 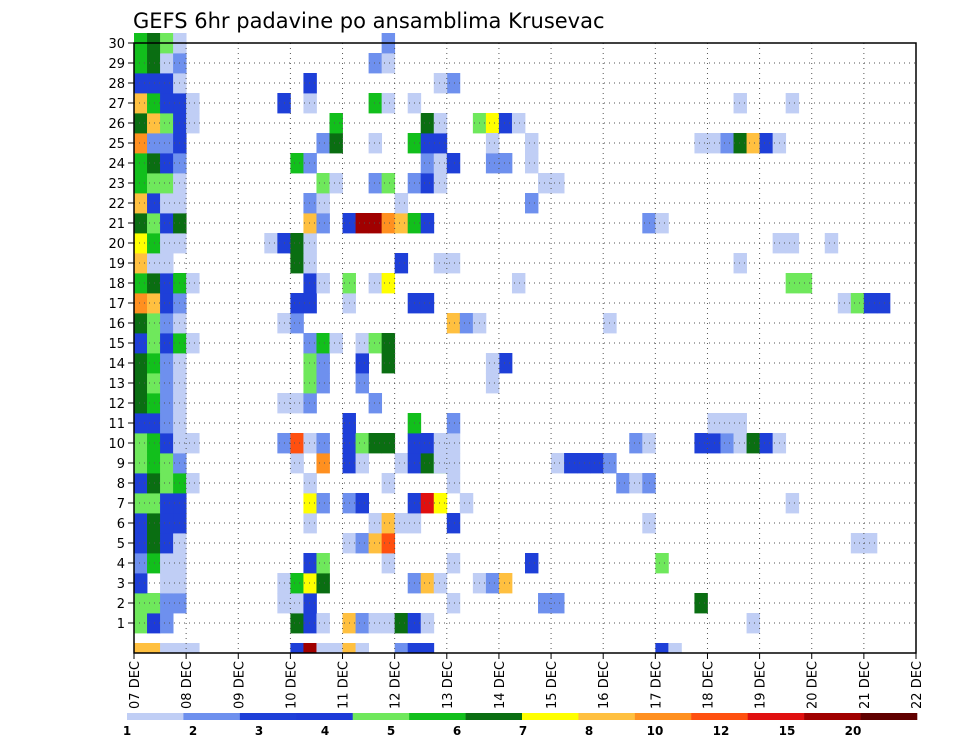 I want to click on y-tick-label-18: 18, so click(x=116, y=284).